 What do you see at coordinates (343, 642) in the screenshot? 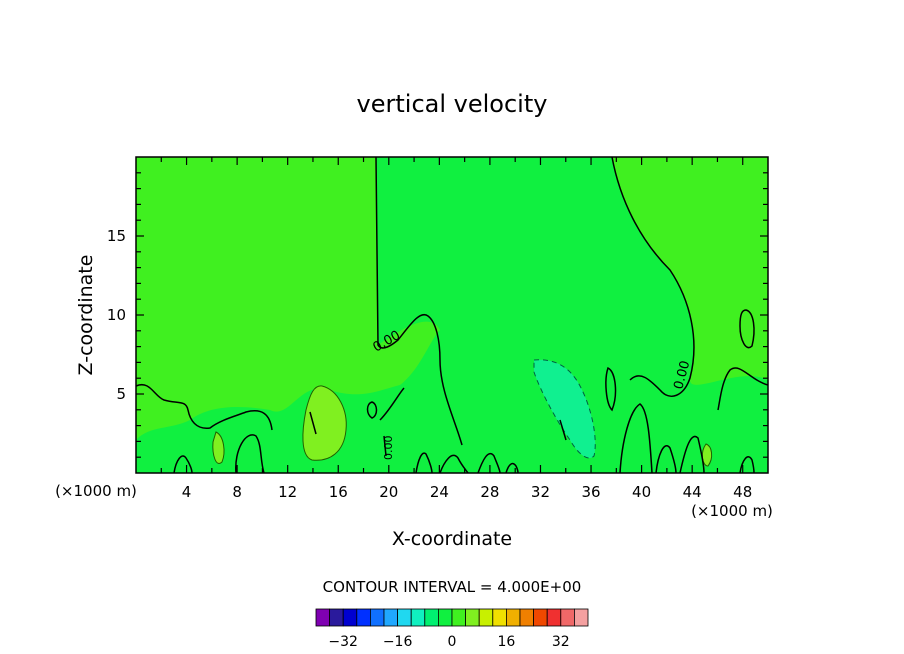
I see `colorbar-tick-label: −32` at bounding box center [343, 642].